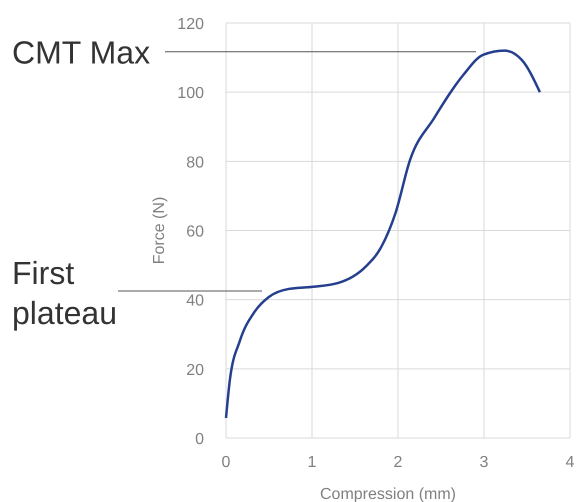 The image size is (582, 502). What do you see at coordinates (226, 462) in the screenshot?
I see `x-tick-label: 0` at bounding box center [226, 462].